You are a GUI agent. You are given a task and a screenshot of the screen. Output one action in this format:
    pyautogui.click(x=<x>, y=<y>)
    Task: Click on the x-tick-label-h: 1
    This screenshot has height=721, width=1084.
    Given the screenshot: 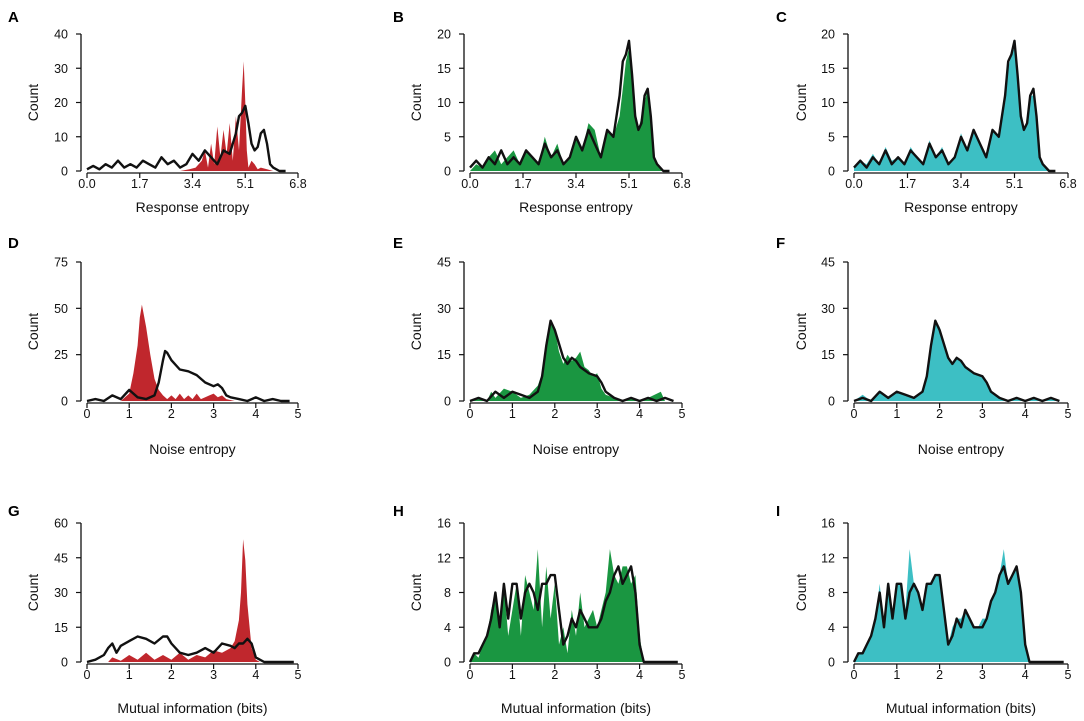 What is the action you would take?
    pyautogui.click(x=512, y=675)
    